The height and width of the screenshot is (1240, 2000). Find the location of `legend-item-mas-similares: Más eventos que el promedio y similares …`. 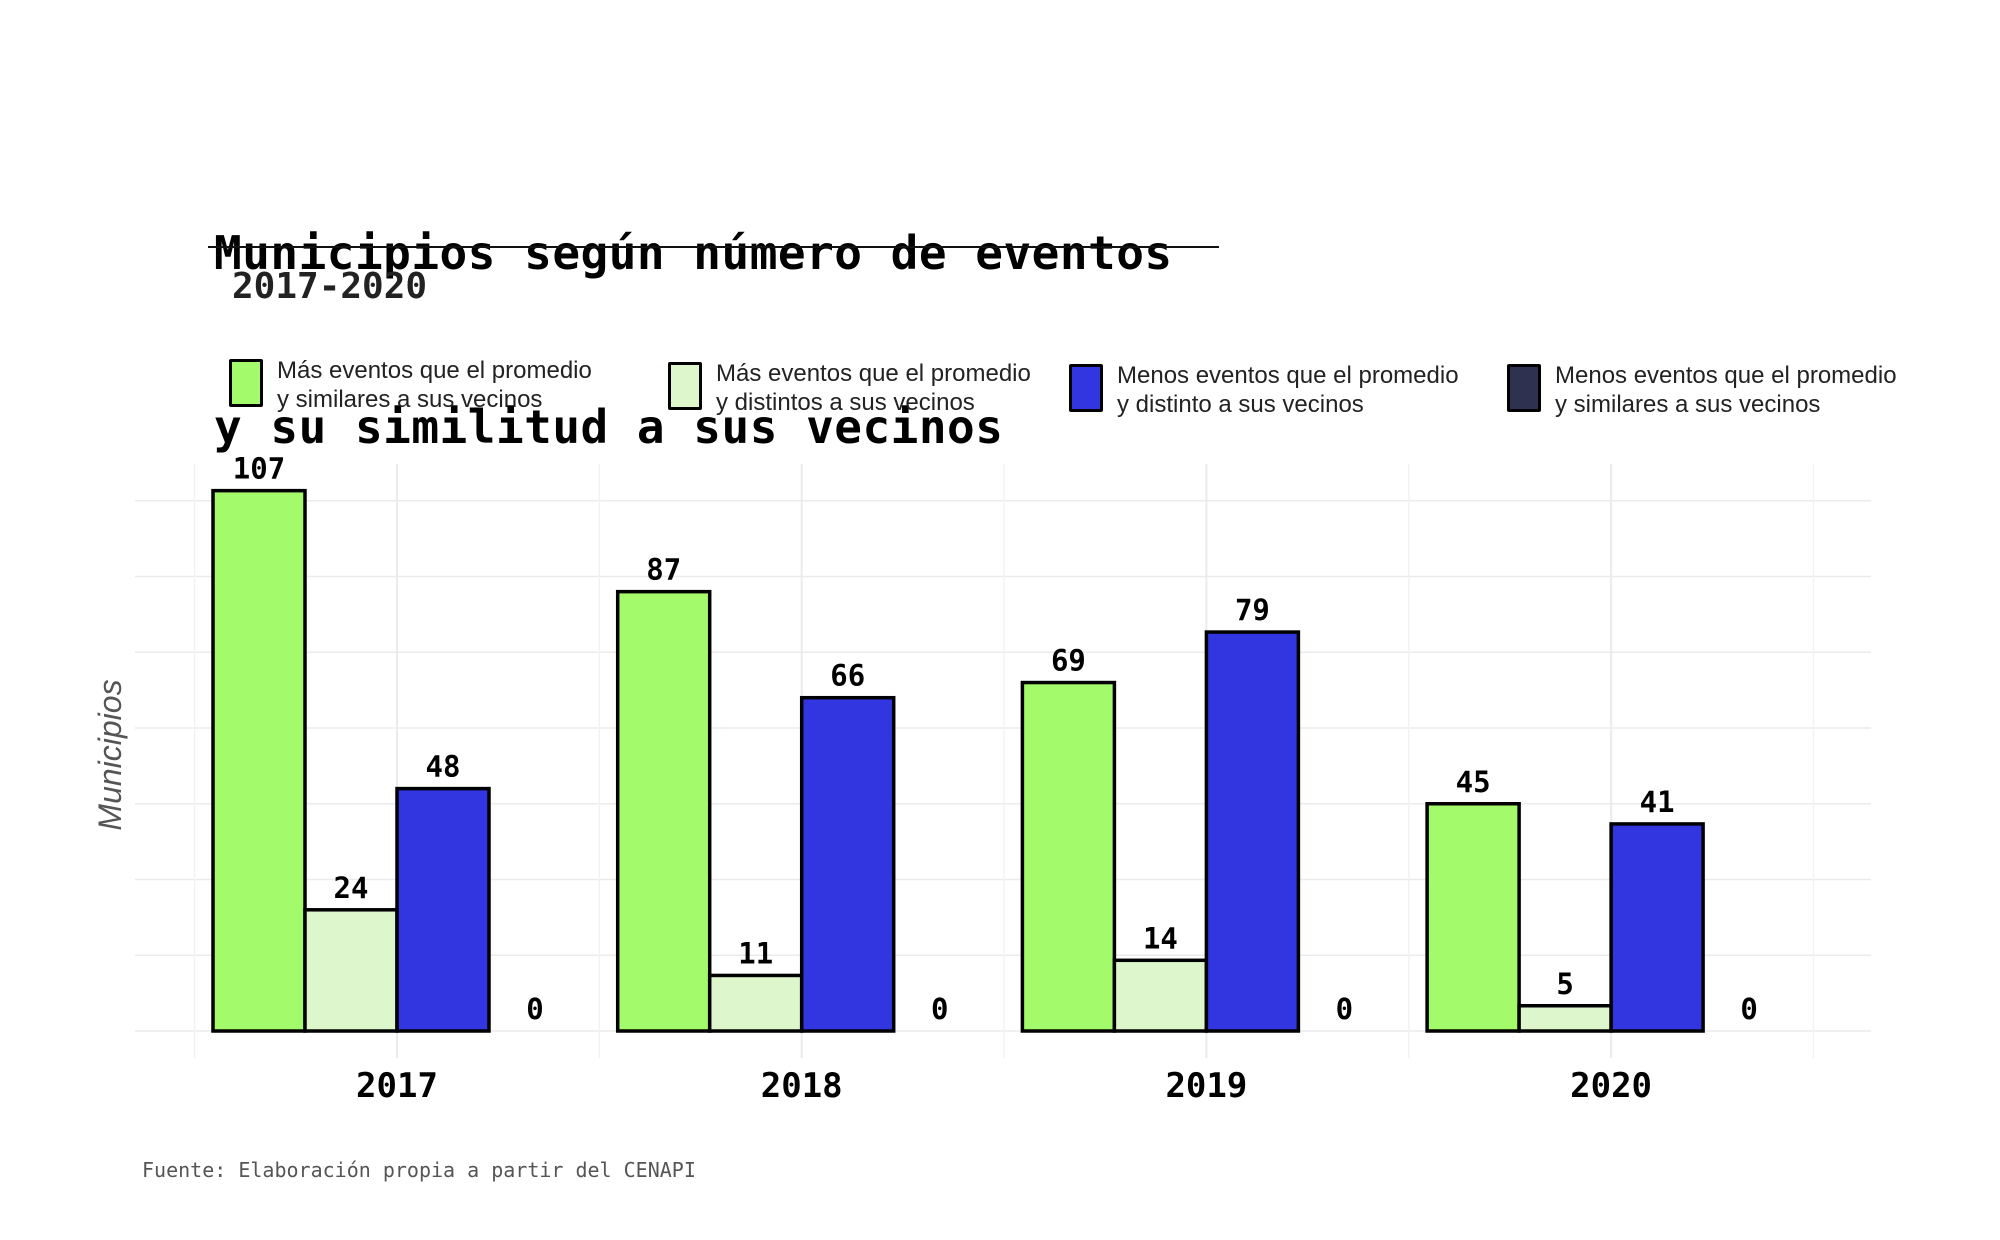

legend-item-mas-similares: Más eventos que el promedio y similares … is located at coordinates (410, 385).